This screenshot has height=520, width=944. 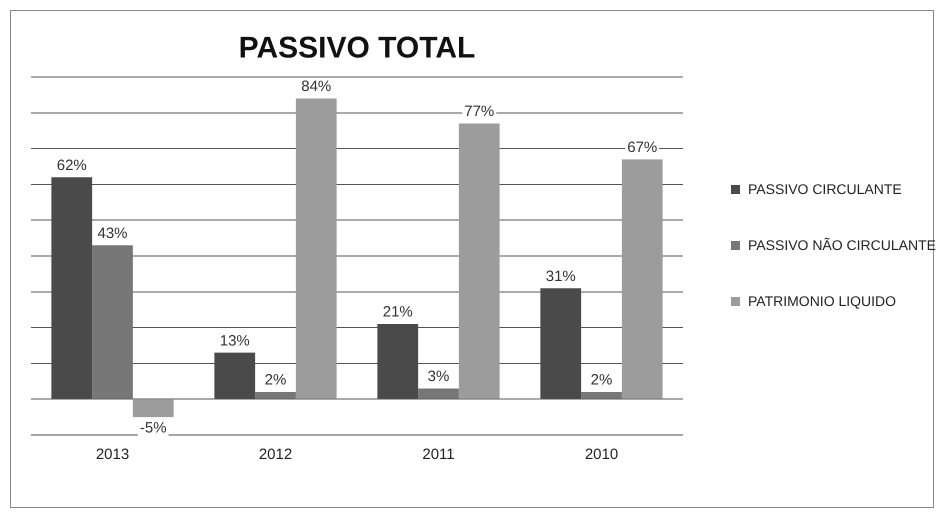 I want to click on data-label: 84%, so click(x=316, y=87).